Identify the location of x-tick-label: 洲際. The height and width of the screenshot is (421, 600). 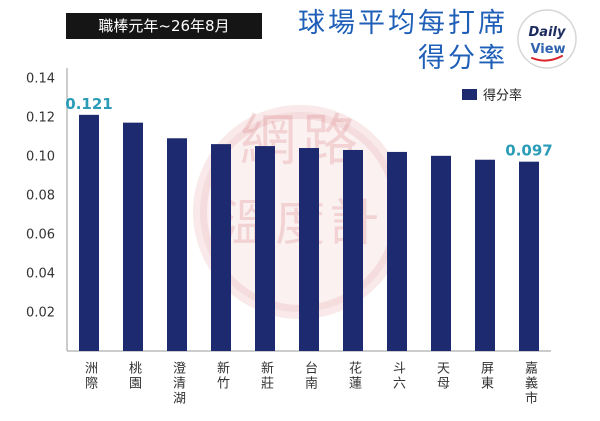
(89, 376).